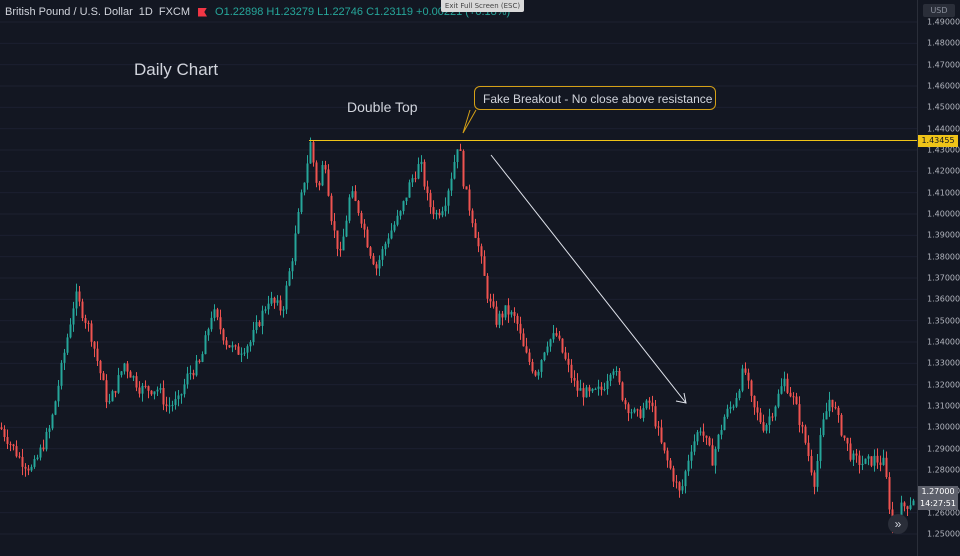 The image size is (960, 556). What do you see at coordinates (938, 492) in the screenshot?
I see `last-price-tag: 1.27000` at bounding box center [938, 492].